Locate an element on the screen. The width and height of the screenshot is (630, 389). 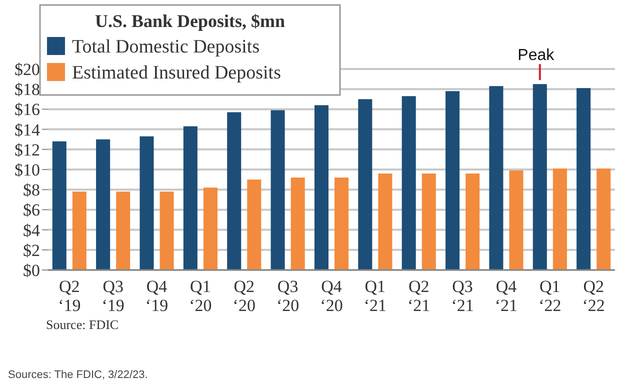
x-tick-label: Q3 ‘19 is located at coordinates (113, 296).